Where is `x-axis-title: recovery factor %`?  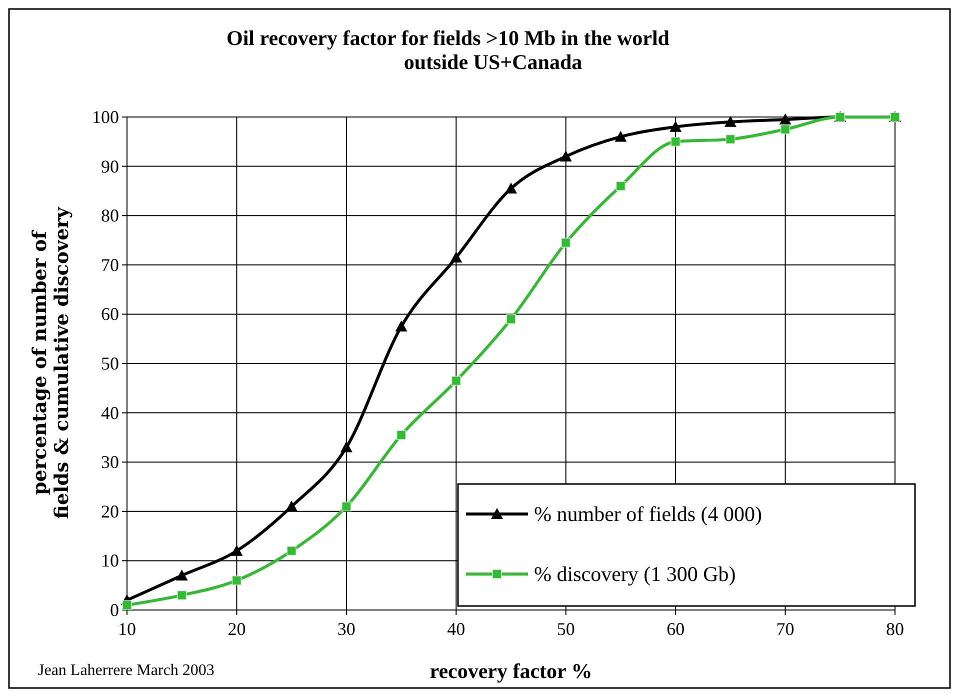 x-axis-title: recovery factor % is located at coordinates (511, 671).